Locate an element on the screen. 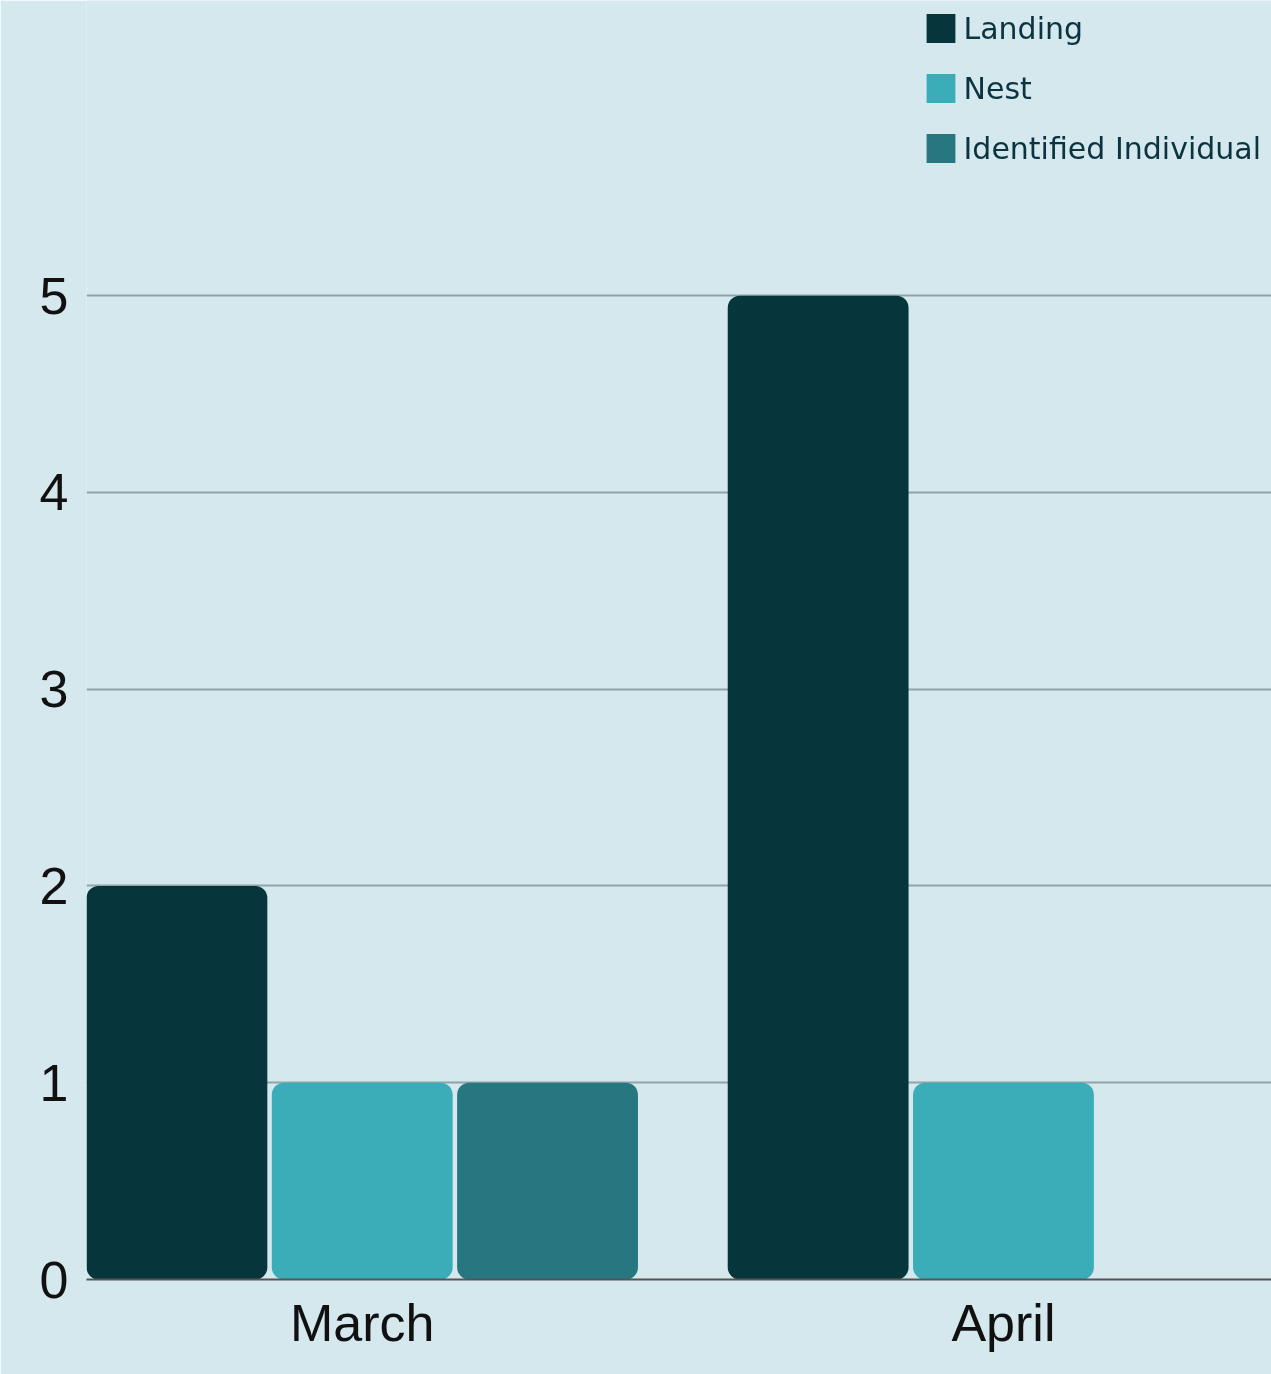 This screenshot has width=1271, height=1374. legend-label: Landing is located at coordinates (1023, 28).